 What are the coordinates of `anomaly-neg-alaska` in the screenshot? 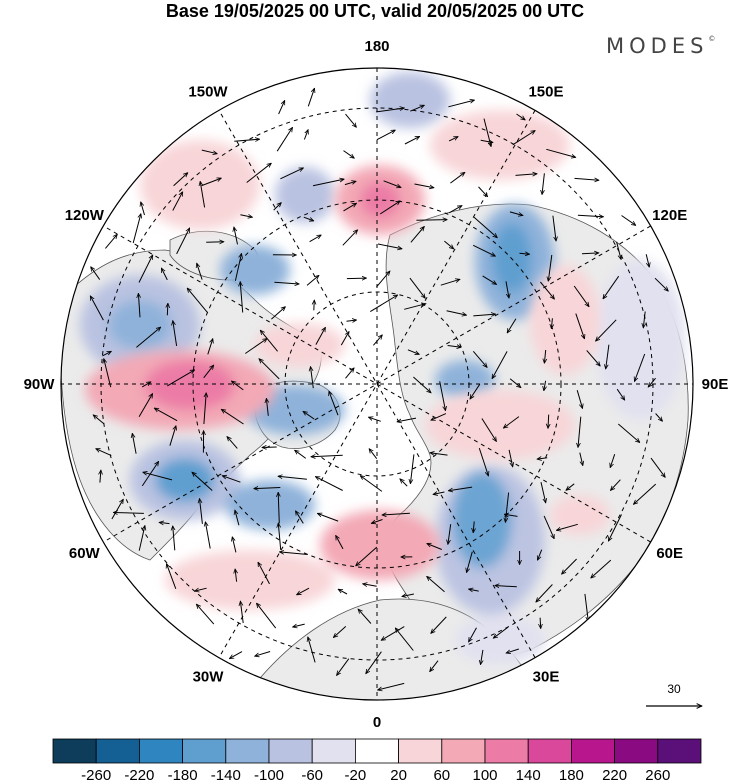 It's located at (255, 270).